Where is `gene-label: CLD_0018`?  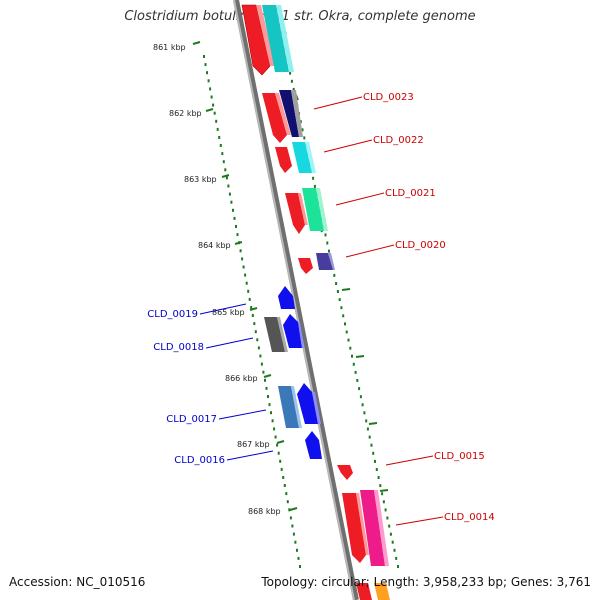
gene-label: CLD_0018 is located at coordinates (178, 347).